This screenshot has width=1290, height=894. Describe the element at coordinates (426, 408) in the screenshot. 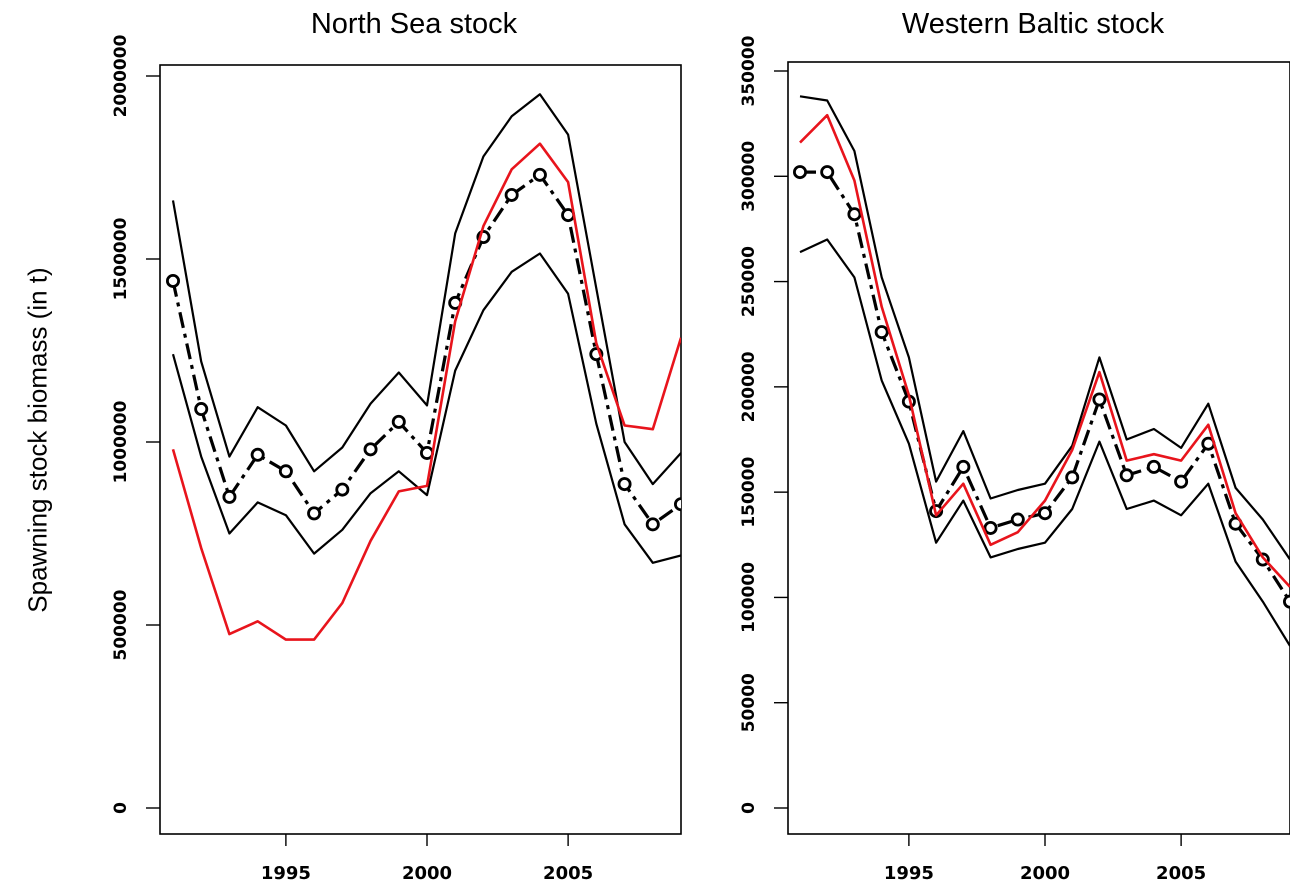

I see `series-line-lower-bound` at that location.